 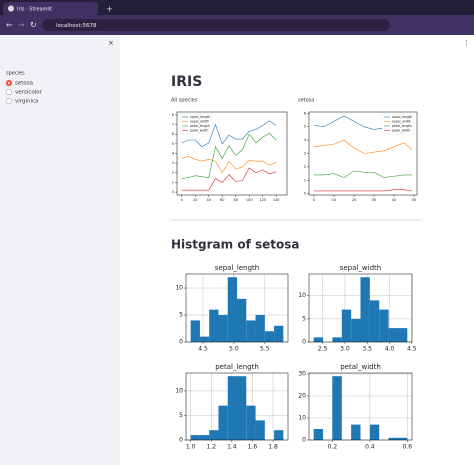 What do you see at coordinates (182, 200) in the screenshot?
I see `x-tick-label: 0` at bounding box center [182, 200].